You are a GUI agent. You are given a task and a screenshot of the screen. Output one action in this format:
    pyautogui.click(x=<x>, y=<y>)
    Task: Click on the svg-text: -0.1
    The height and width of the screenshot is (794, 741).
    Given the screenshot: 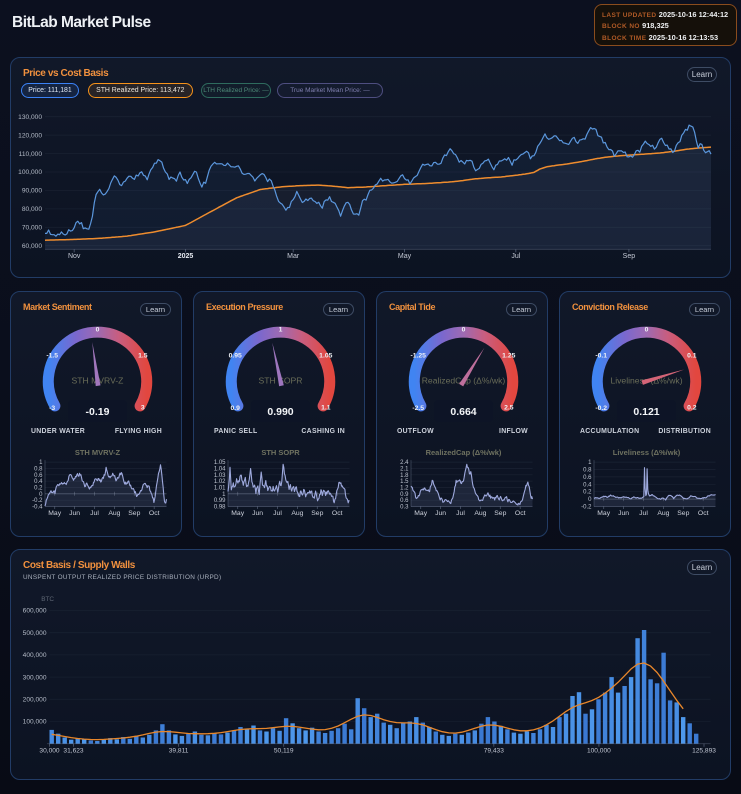 What is the action you would take?
    pyautogui.click(x=601, y=355)
    